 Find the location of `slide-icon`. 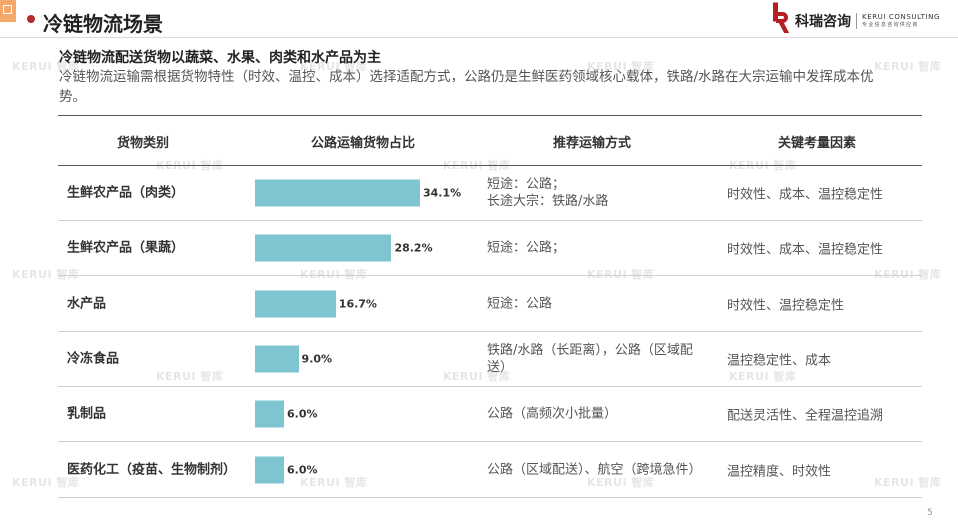

slide-icon is located at coordinates (7, 9).